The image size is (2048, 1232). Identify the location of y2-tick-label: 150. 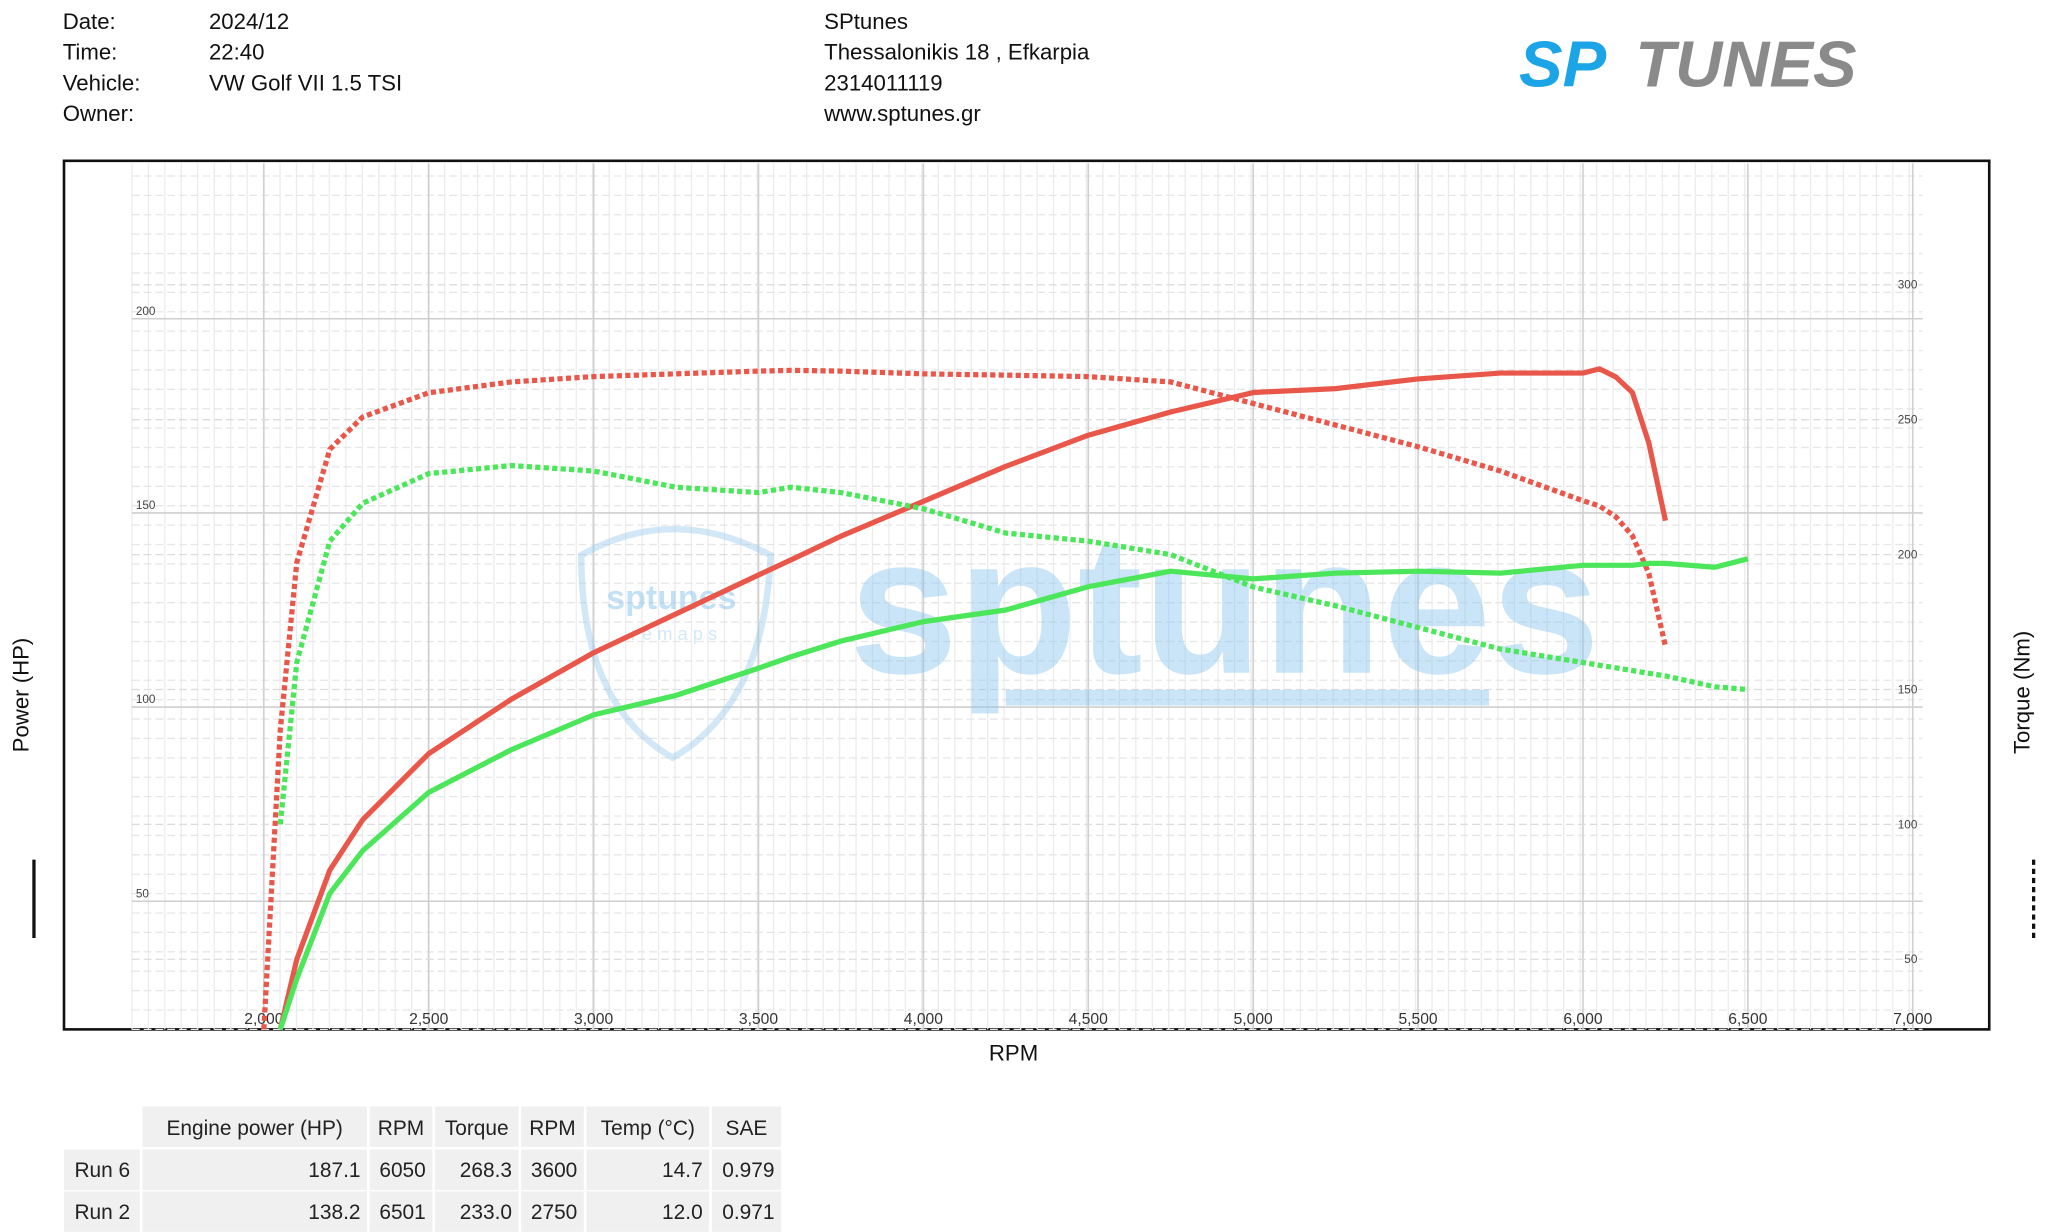
(1908, 689).